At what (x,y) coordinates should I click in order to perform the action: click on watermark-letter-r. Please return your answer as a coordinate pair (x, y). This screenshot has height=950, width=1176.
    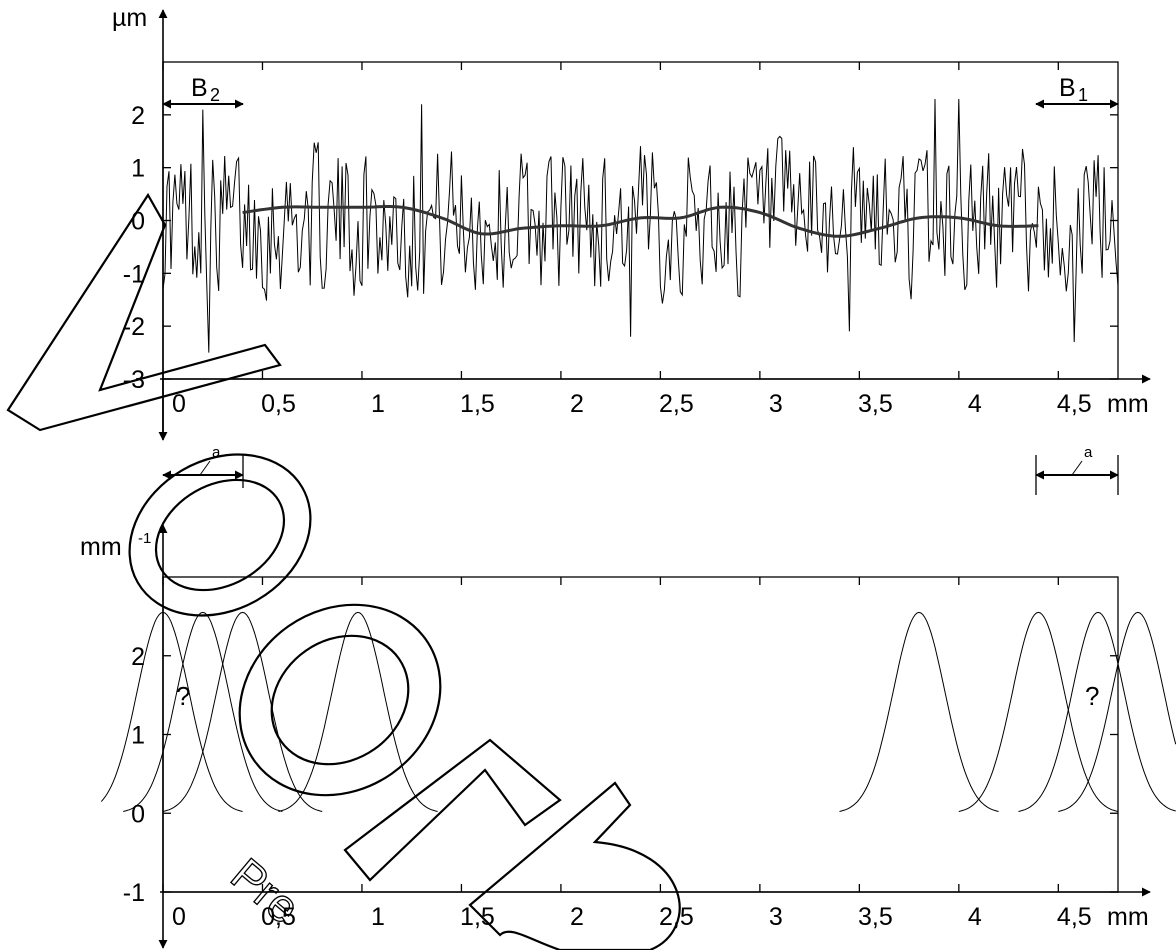
    Looking at the image, I should click on (452, 810).